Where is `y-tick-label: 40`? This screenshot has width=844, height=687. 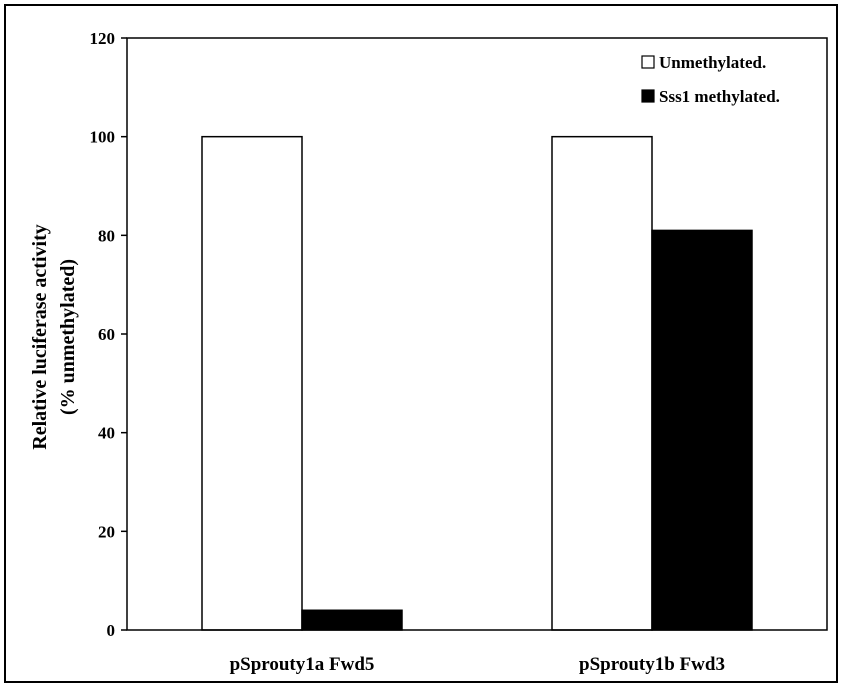
y-tick-label: 40 is located at coordinates (106, 433).